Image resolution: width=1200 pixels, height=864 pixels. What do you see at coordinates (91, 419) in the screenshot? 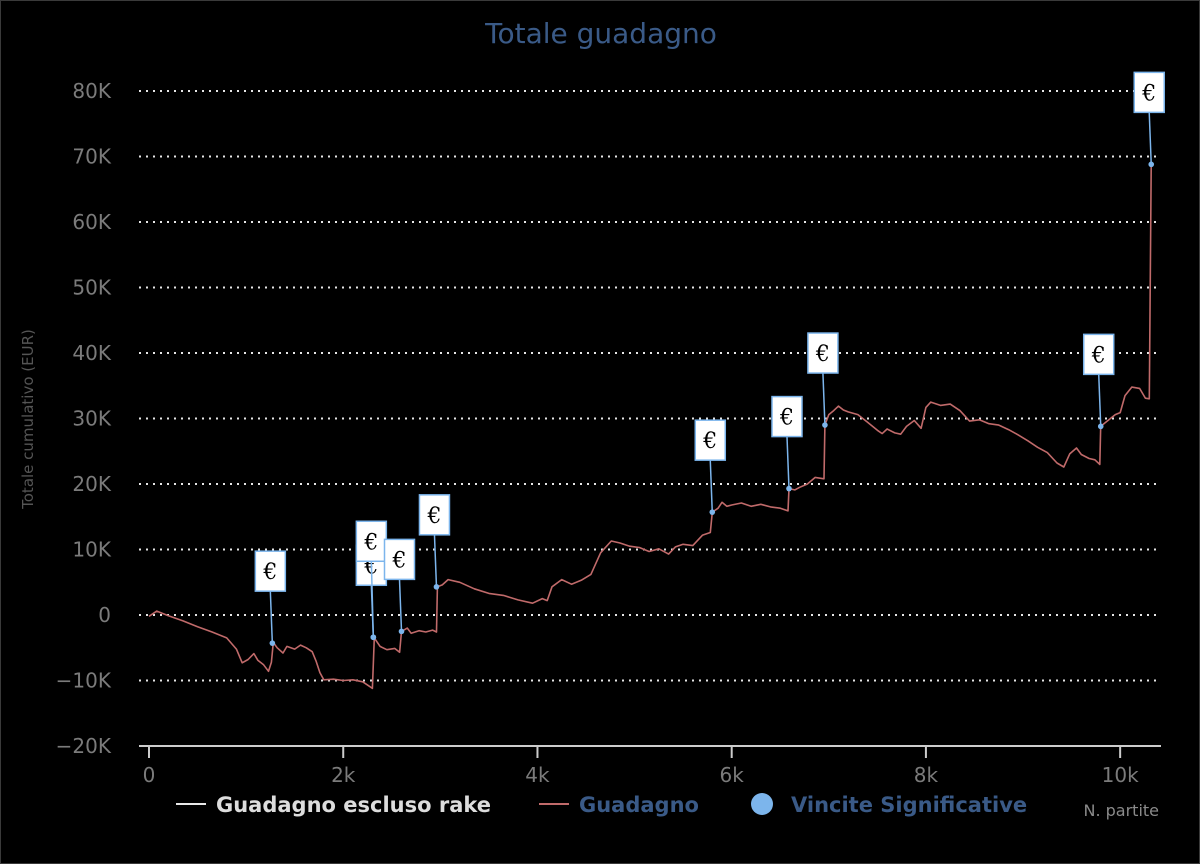
I see `y-tick-label: 30K` at bounding box center [91, 419].